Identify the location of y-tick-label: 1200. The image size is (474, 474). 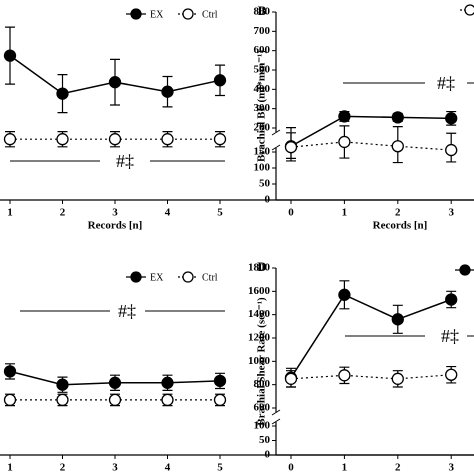
(259, 338).